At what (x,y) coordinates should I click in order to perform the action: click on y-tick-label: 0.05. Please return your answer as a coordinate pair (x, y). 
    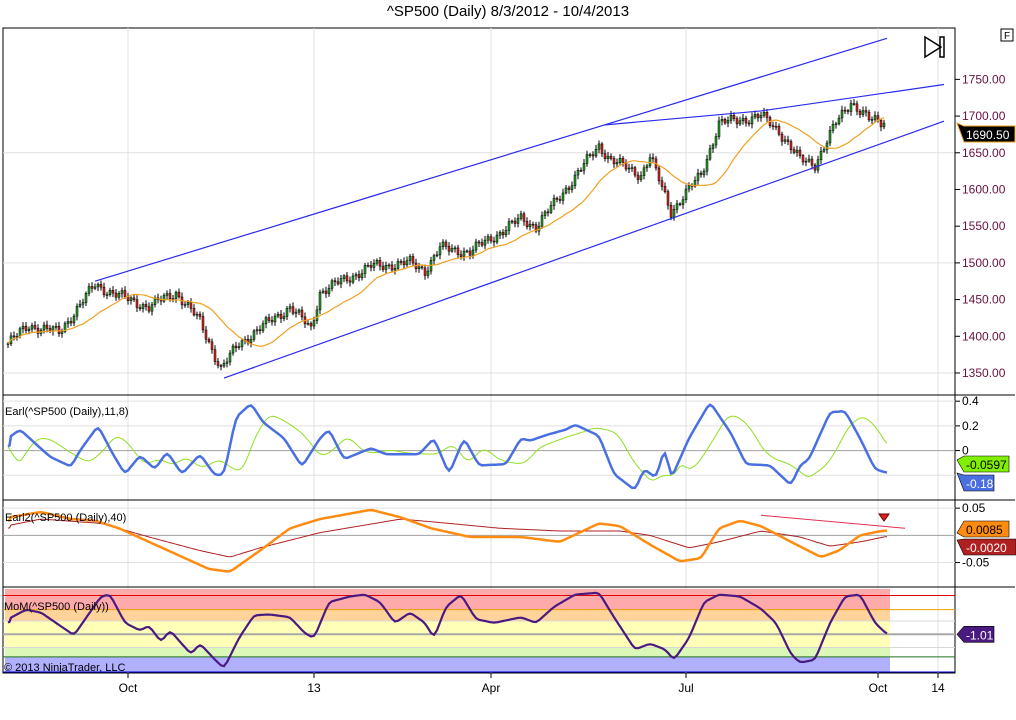
    Looking at the image, I should click on (974, 508).